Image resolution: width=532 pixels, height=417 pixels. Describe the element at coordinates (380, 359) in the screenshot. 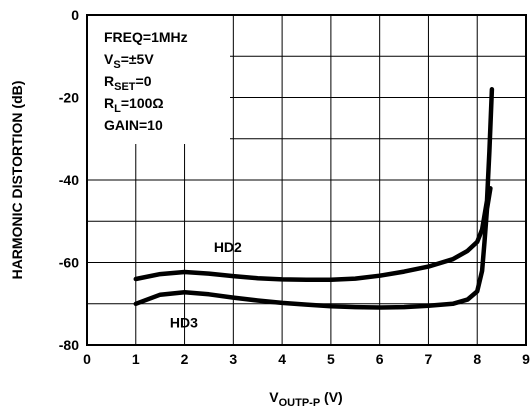

I see `x-tick-label: 6` at that location.